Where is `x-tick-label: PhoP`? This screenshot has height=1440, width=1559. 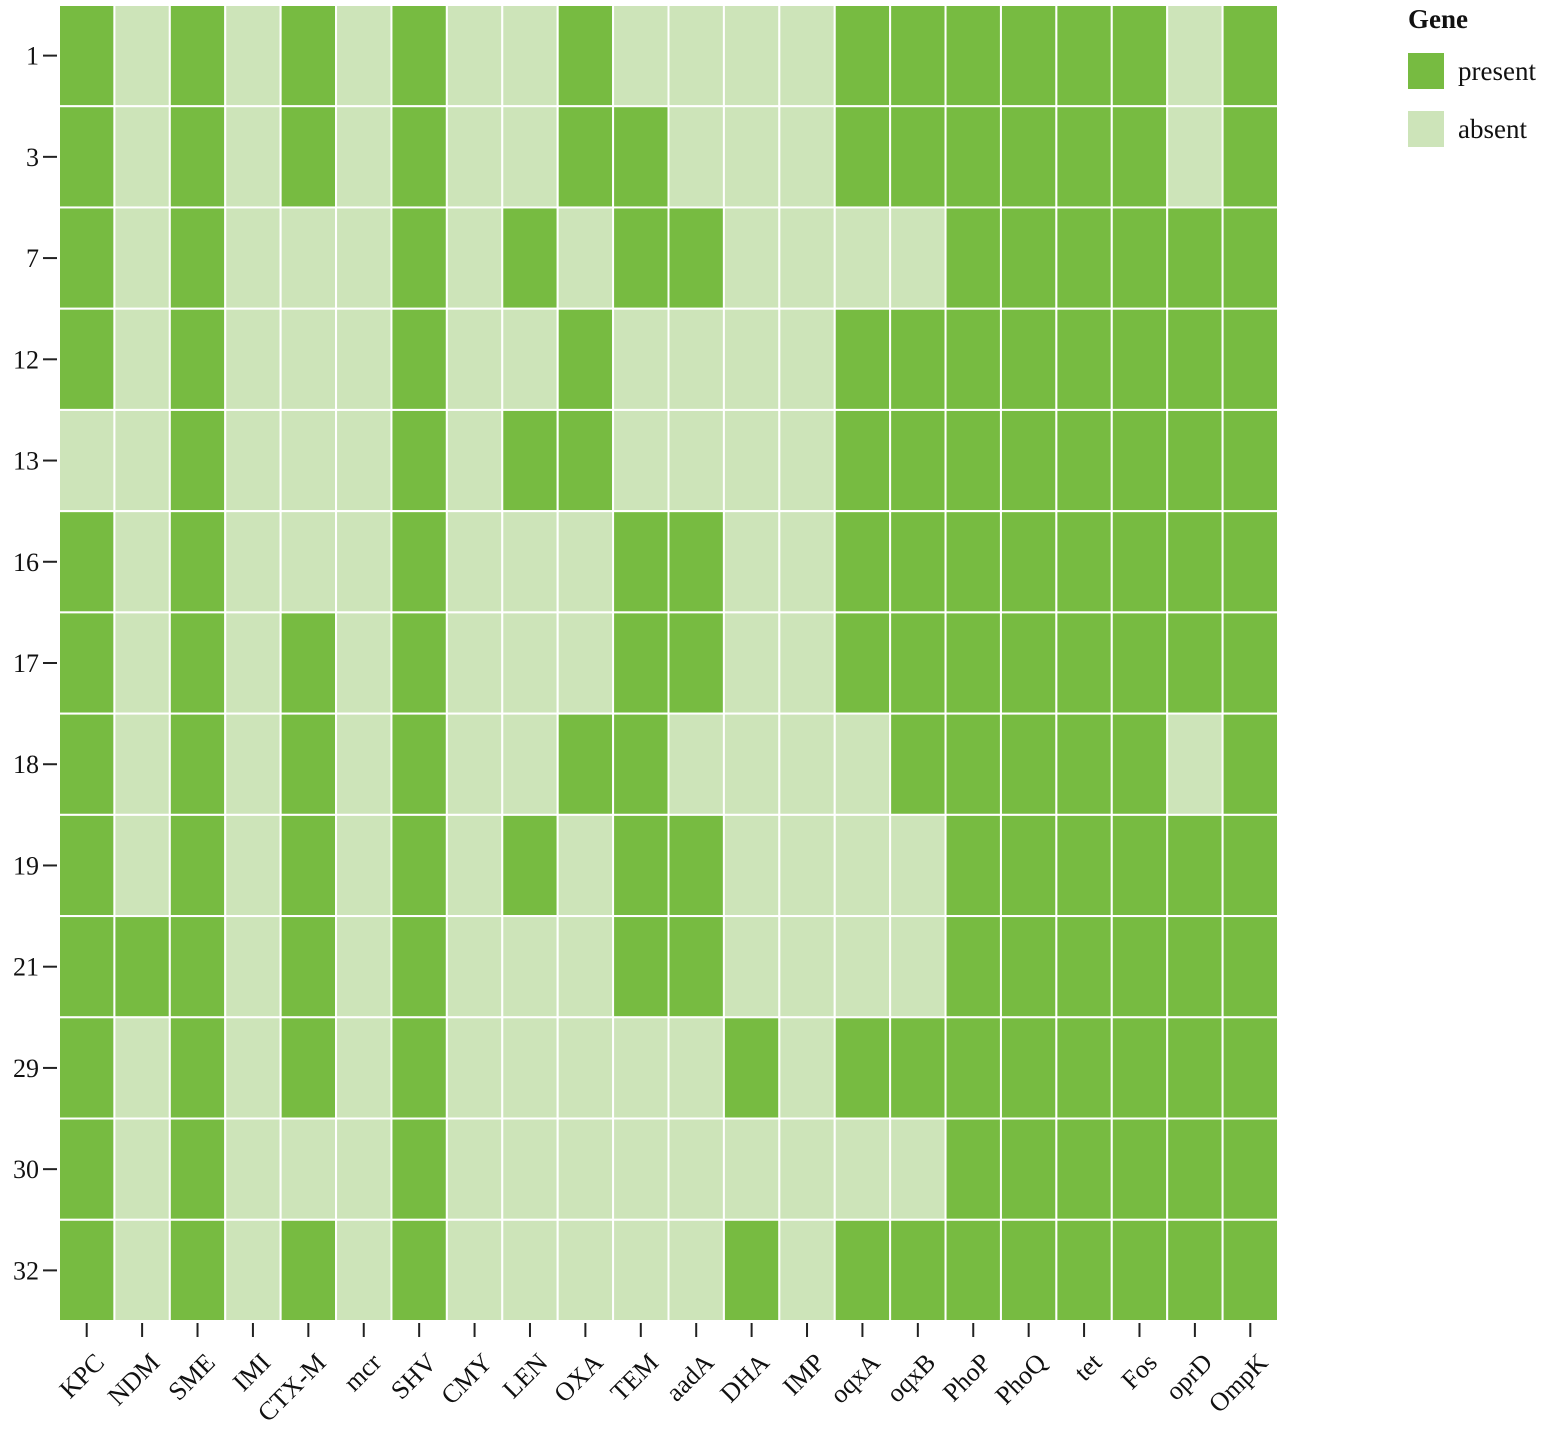
x-tick-label: PhoP is located at coordinates (966, 1377).